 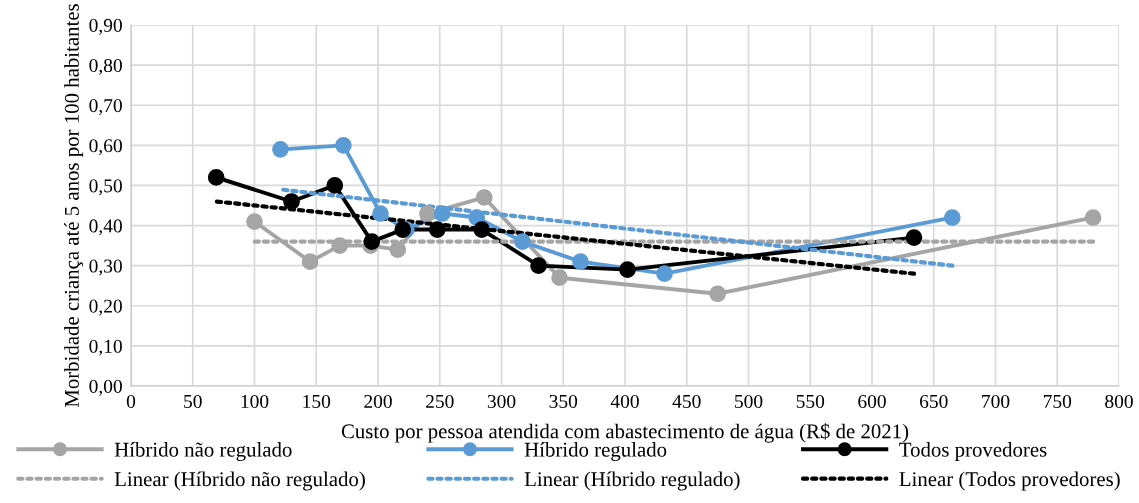 I want to click on y-tick-label: 0,90, so click(x=105, y=26).